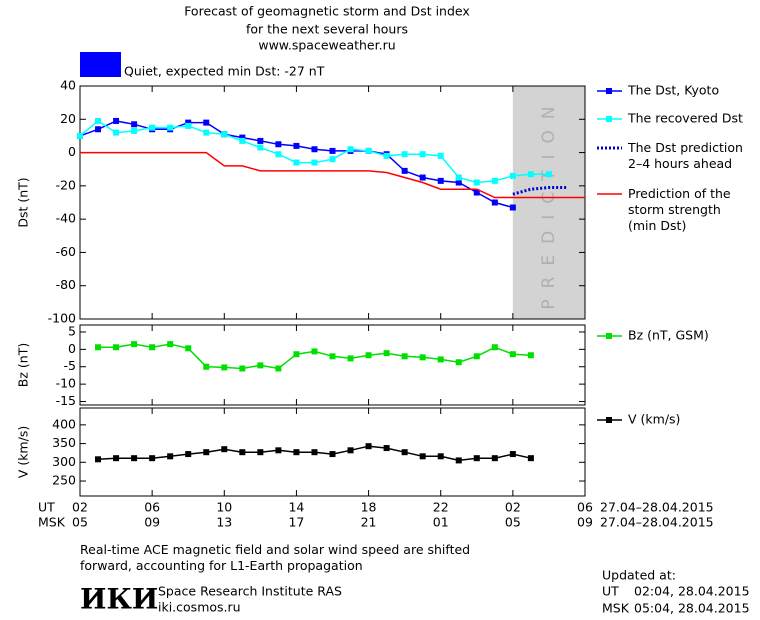 The width and height of the screenshot is (760, 620). Describe the element at coordinates (250, 591) in the screenshot. I see `institute: Space Research Institute RAS` at that location.